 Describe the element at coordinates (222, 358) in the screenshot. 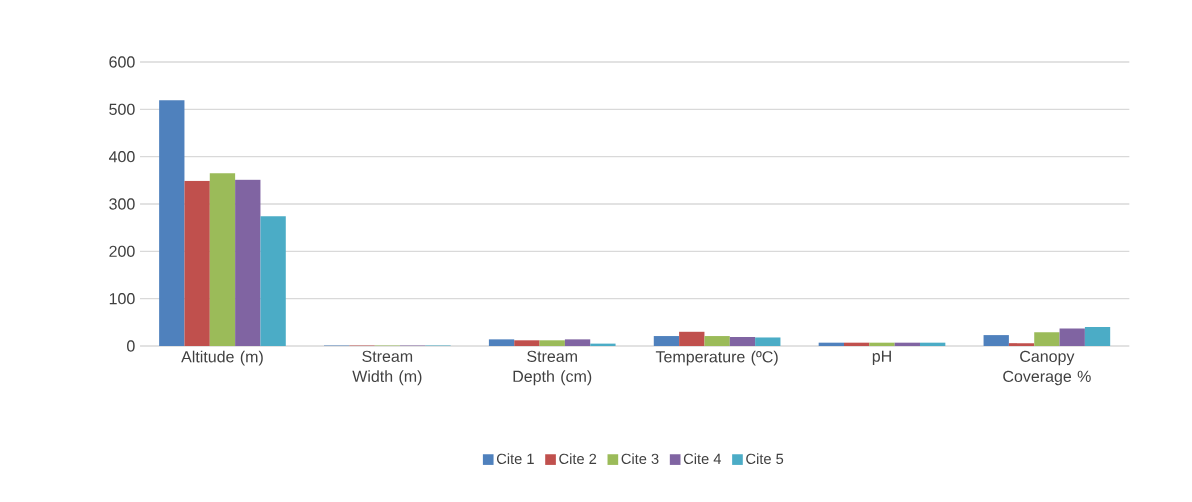

I see `x-tick-label: Altitude (m)` at that location.